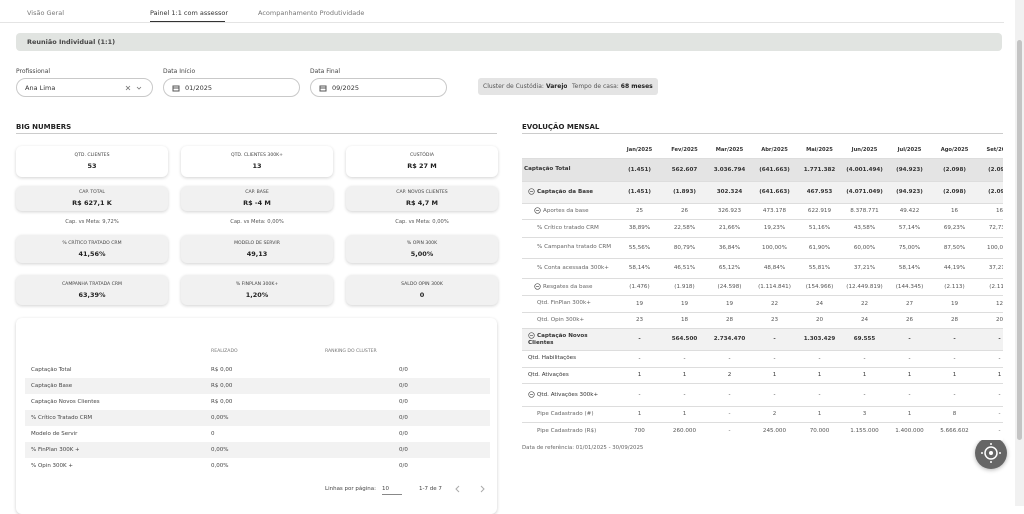  I want to click on filter-value: 01/2025, so click(199, 87).